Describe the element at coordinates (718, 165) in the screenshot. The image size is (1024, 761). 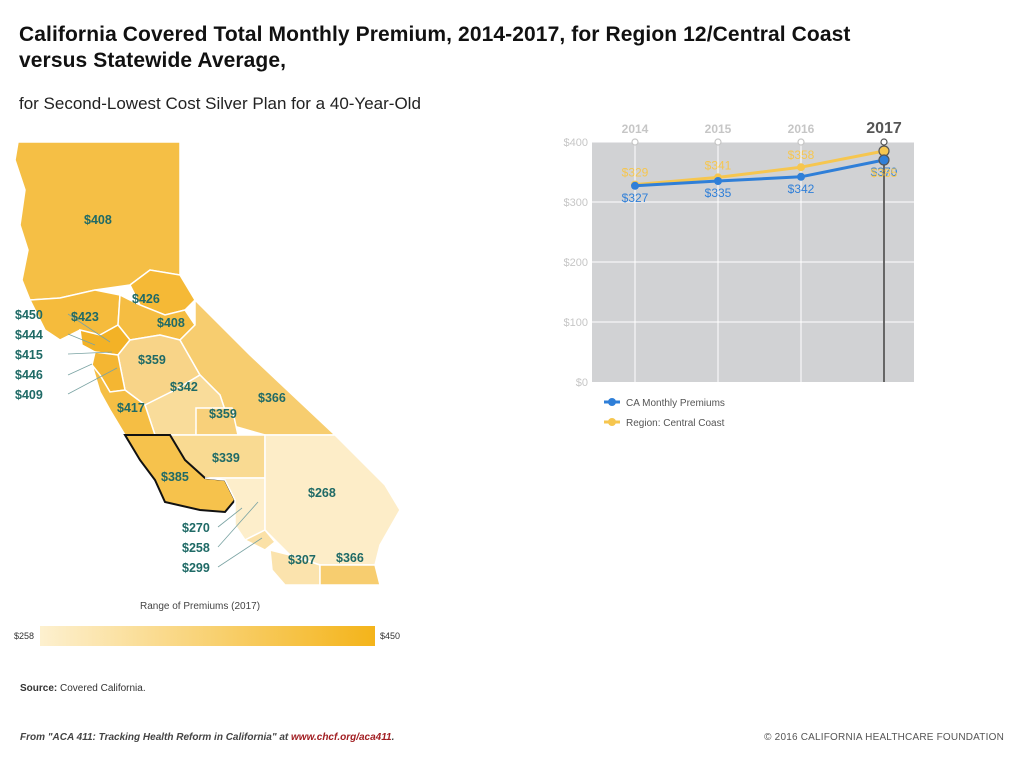
I see `data-label: $341` at that location.